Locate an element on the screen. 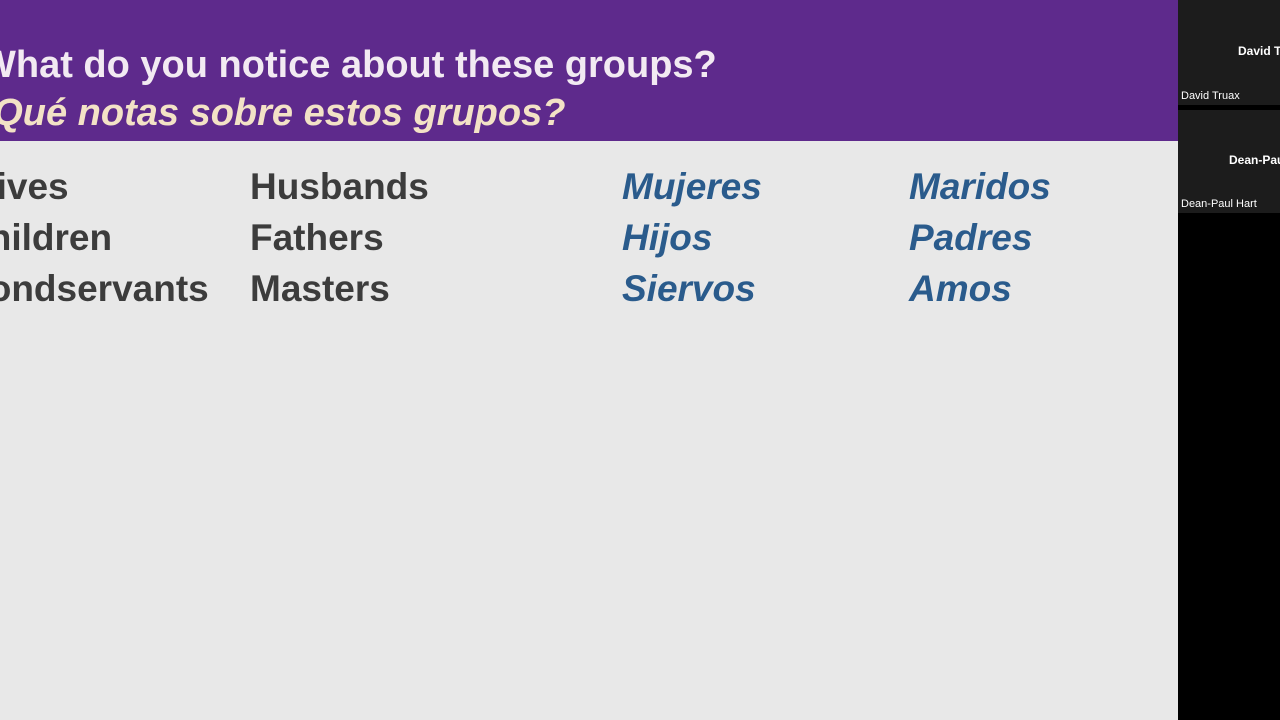  group-word: Husbands is located at coordinates (339, 186).